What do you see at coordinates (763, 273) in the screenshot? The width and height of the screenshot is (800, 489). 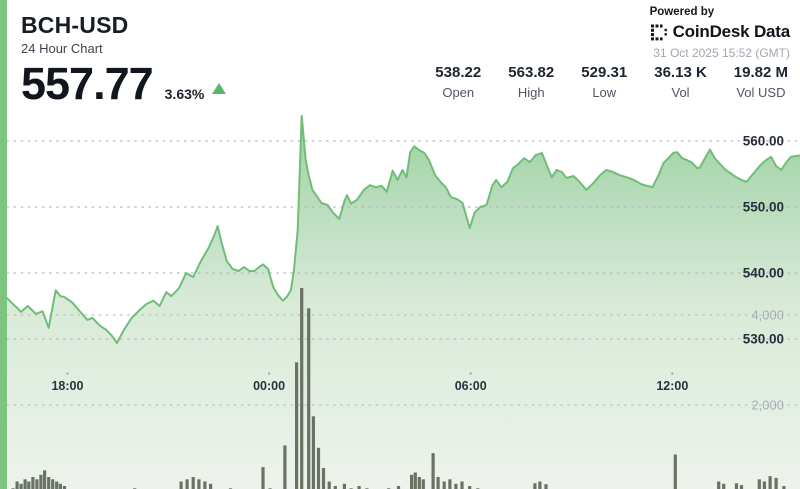 I see `svg-text: 540.00` at bounding box center [763, 273].